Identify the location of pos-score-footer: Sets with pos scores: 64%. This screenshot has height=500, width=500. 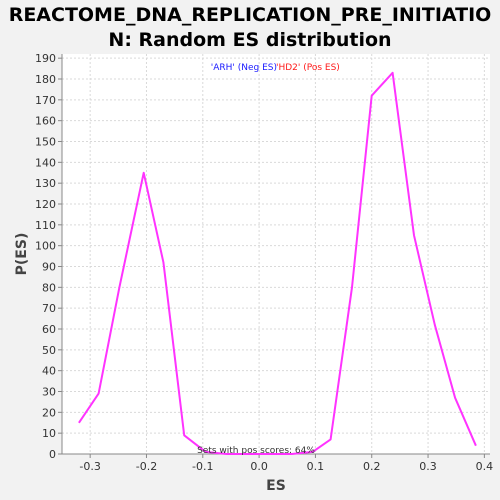
(256, 451).